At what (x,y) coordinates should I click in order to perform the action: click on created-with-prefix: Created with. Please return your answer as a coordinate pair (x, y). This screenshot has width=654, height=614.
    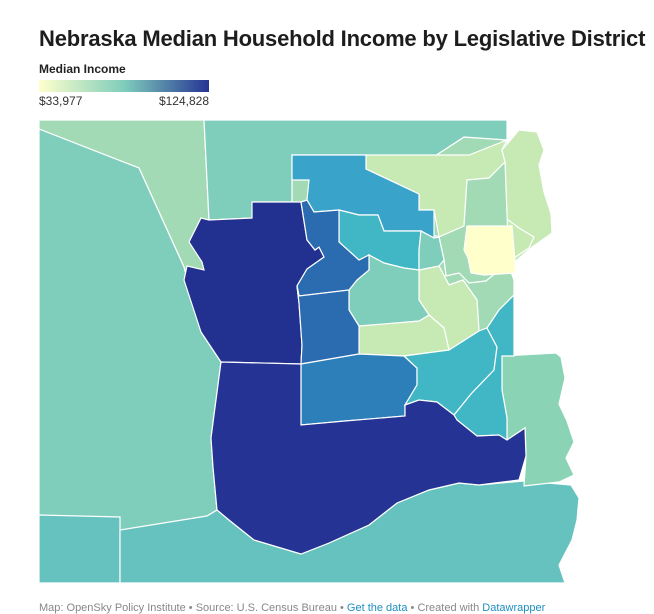
    Looking at the image, I should click on (448, 608).